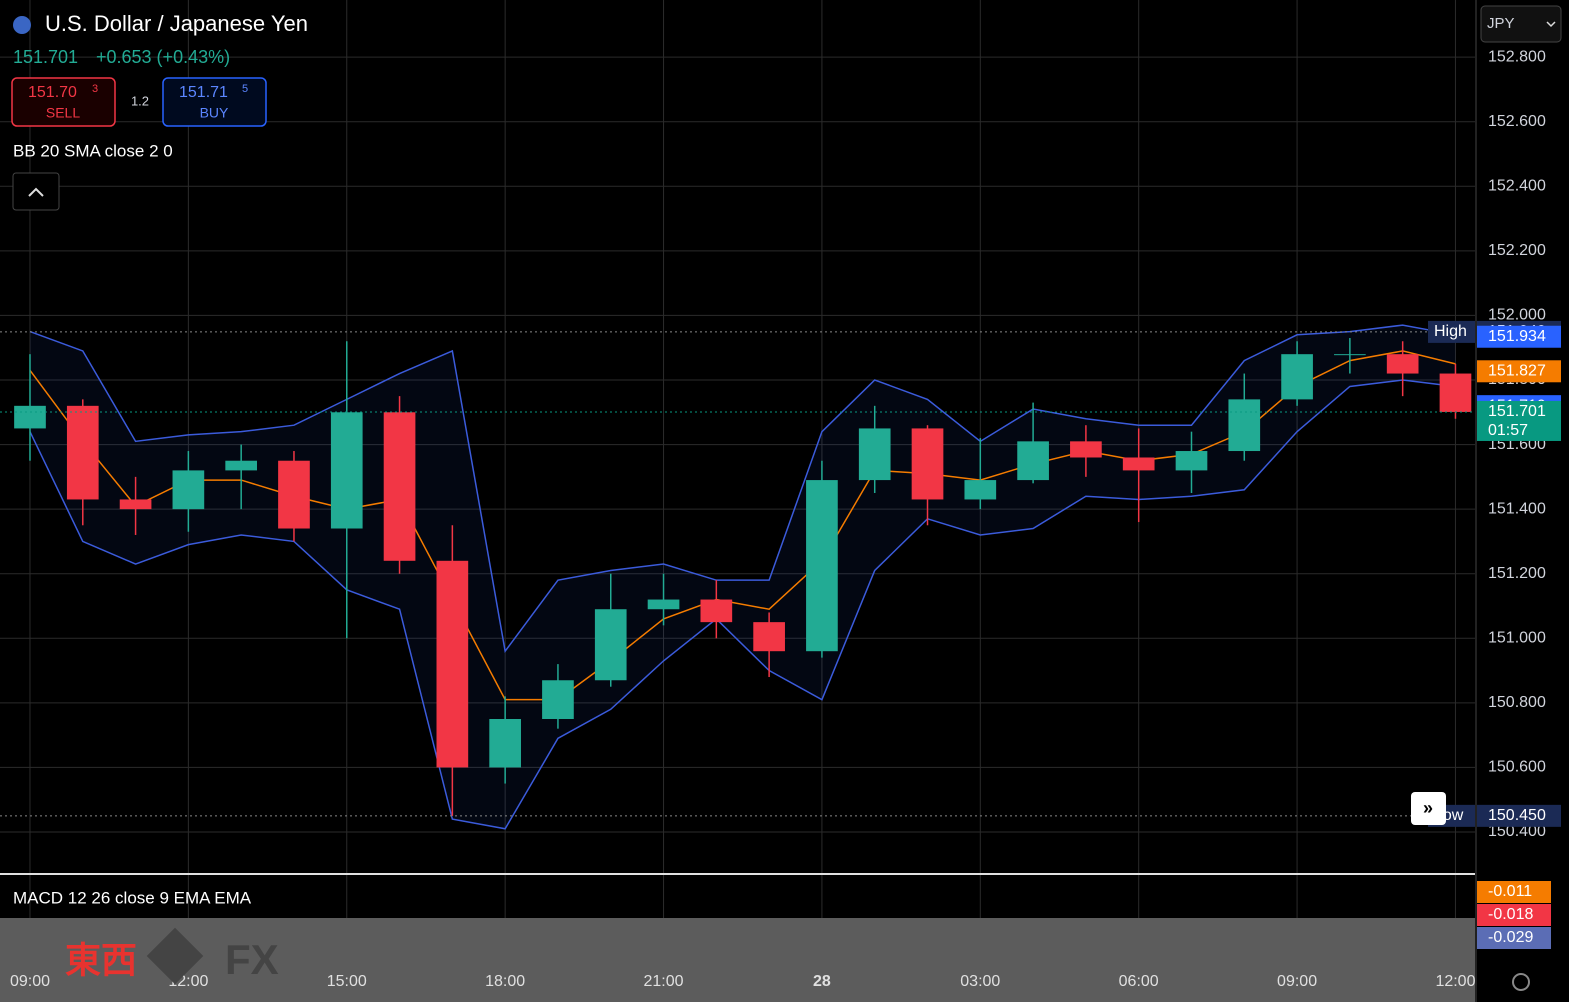  Describe the element at coordinates (1139, 981) in the screenshot. I see `x-tick-label: 06:00` at that location.